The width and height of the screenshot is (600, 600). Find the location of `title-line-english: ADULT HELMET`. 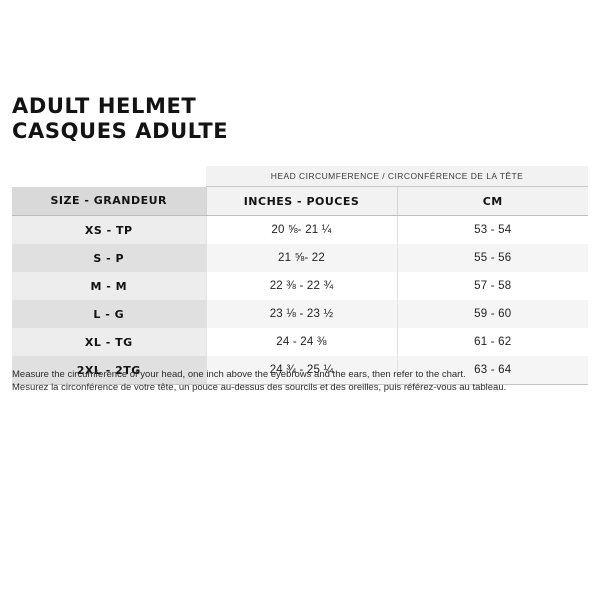

title-line-english: ADULT HELMET is located at coordinates (104, 106).